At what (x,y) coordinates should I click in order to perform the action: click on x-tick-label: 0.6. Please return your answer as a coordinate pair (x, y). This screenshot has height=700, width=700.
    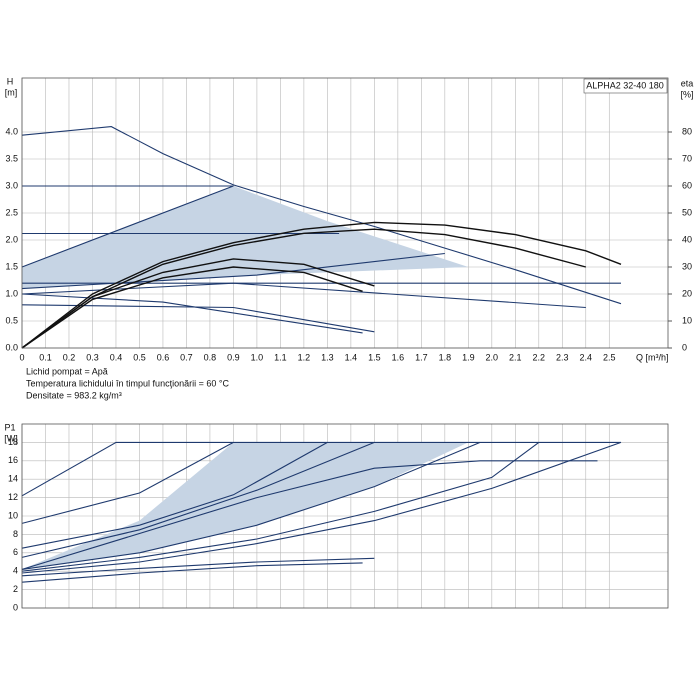
    Looking at the image, I should click on (163, 357).